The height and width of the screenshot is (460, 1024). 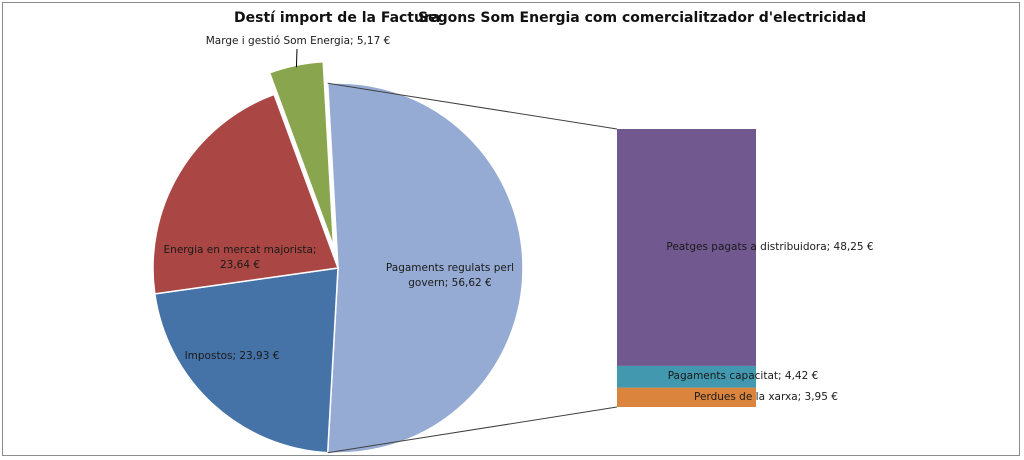 I want to click on data-label: Impostos; 23,93 €, so click(x=232, y=355).